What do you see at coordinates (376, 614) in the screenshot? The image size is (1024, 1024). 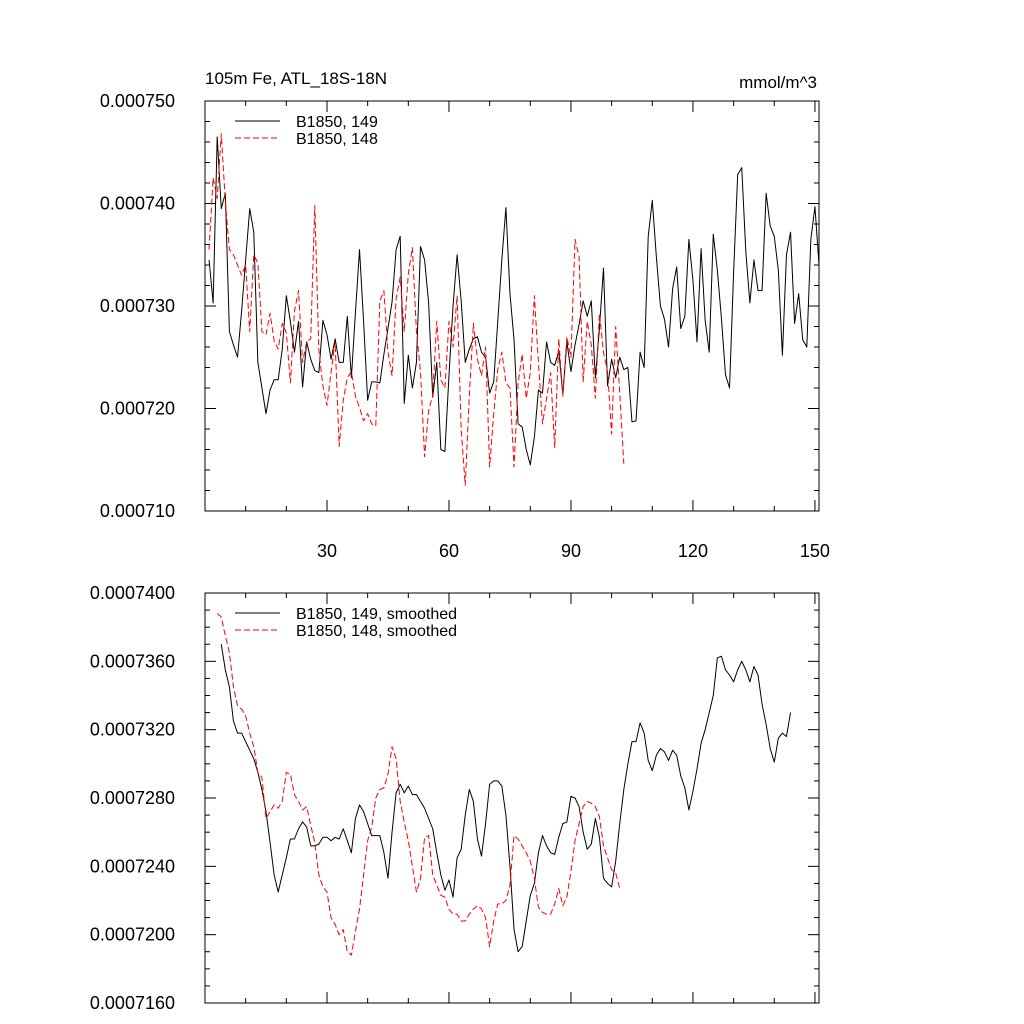 I see `legend-label-1: B1850, 149, smoothed` at bounding box center [376, 614].